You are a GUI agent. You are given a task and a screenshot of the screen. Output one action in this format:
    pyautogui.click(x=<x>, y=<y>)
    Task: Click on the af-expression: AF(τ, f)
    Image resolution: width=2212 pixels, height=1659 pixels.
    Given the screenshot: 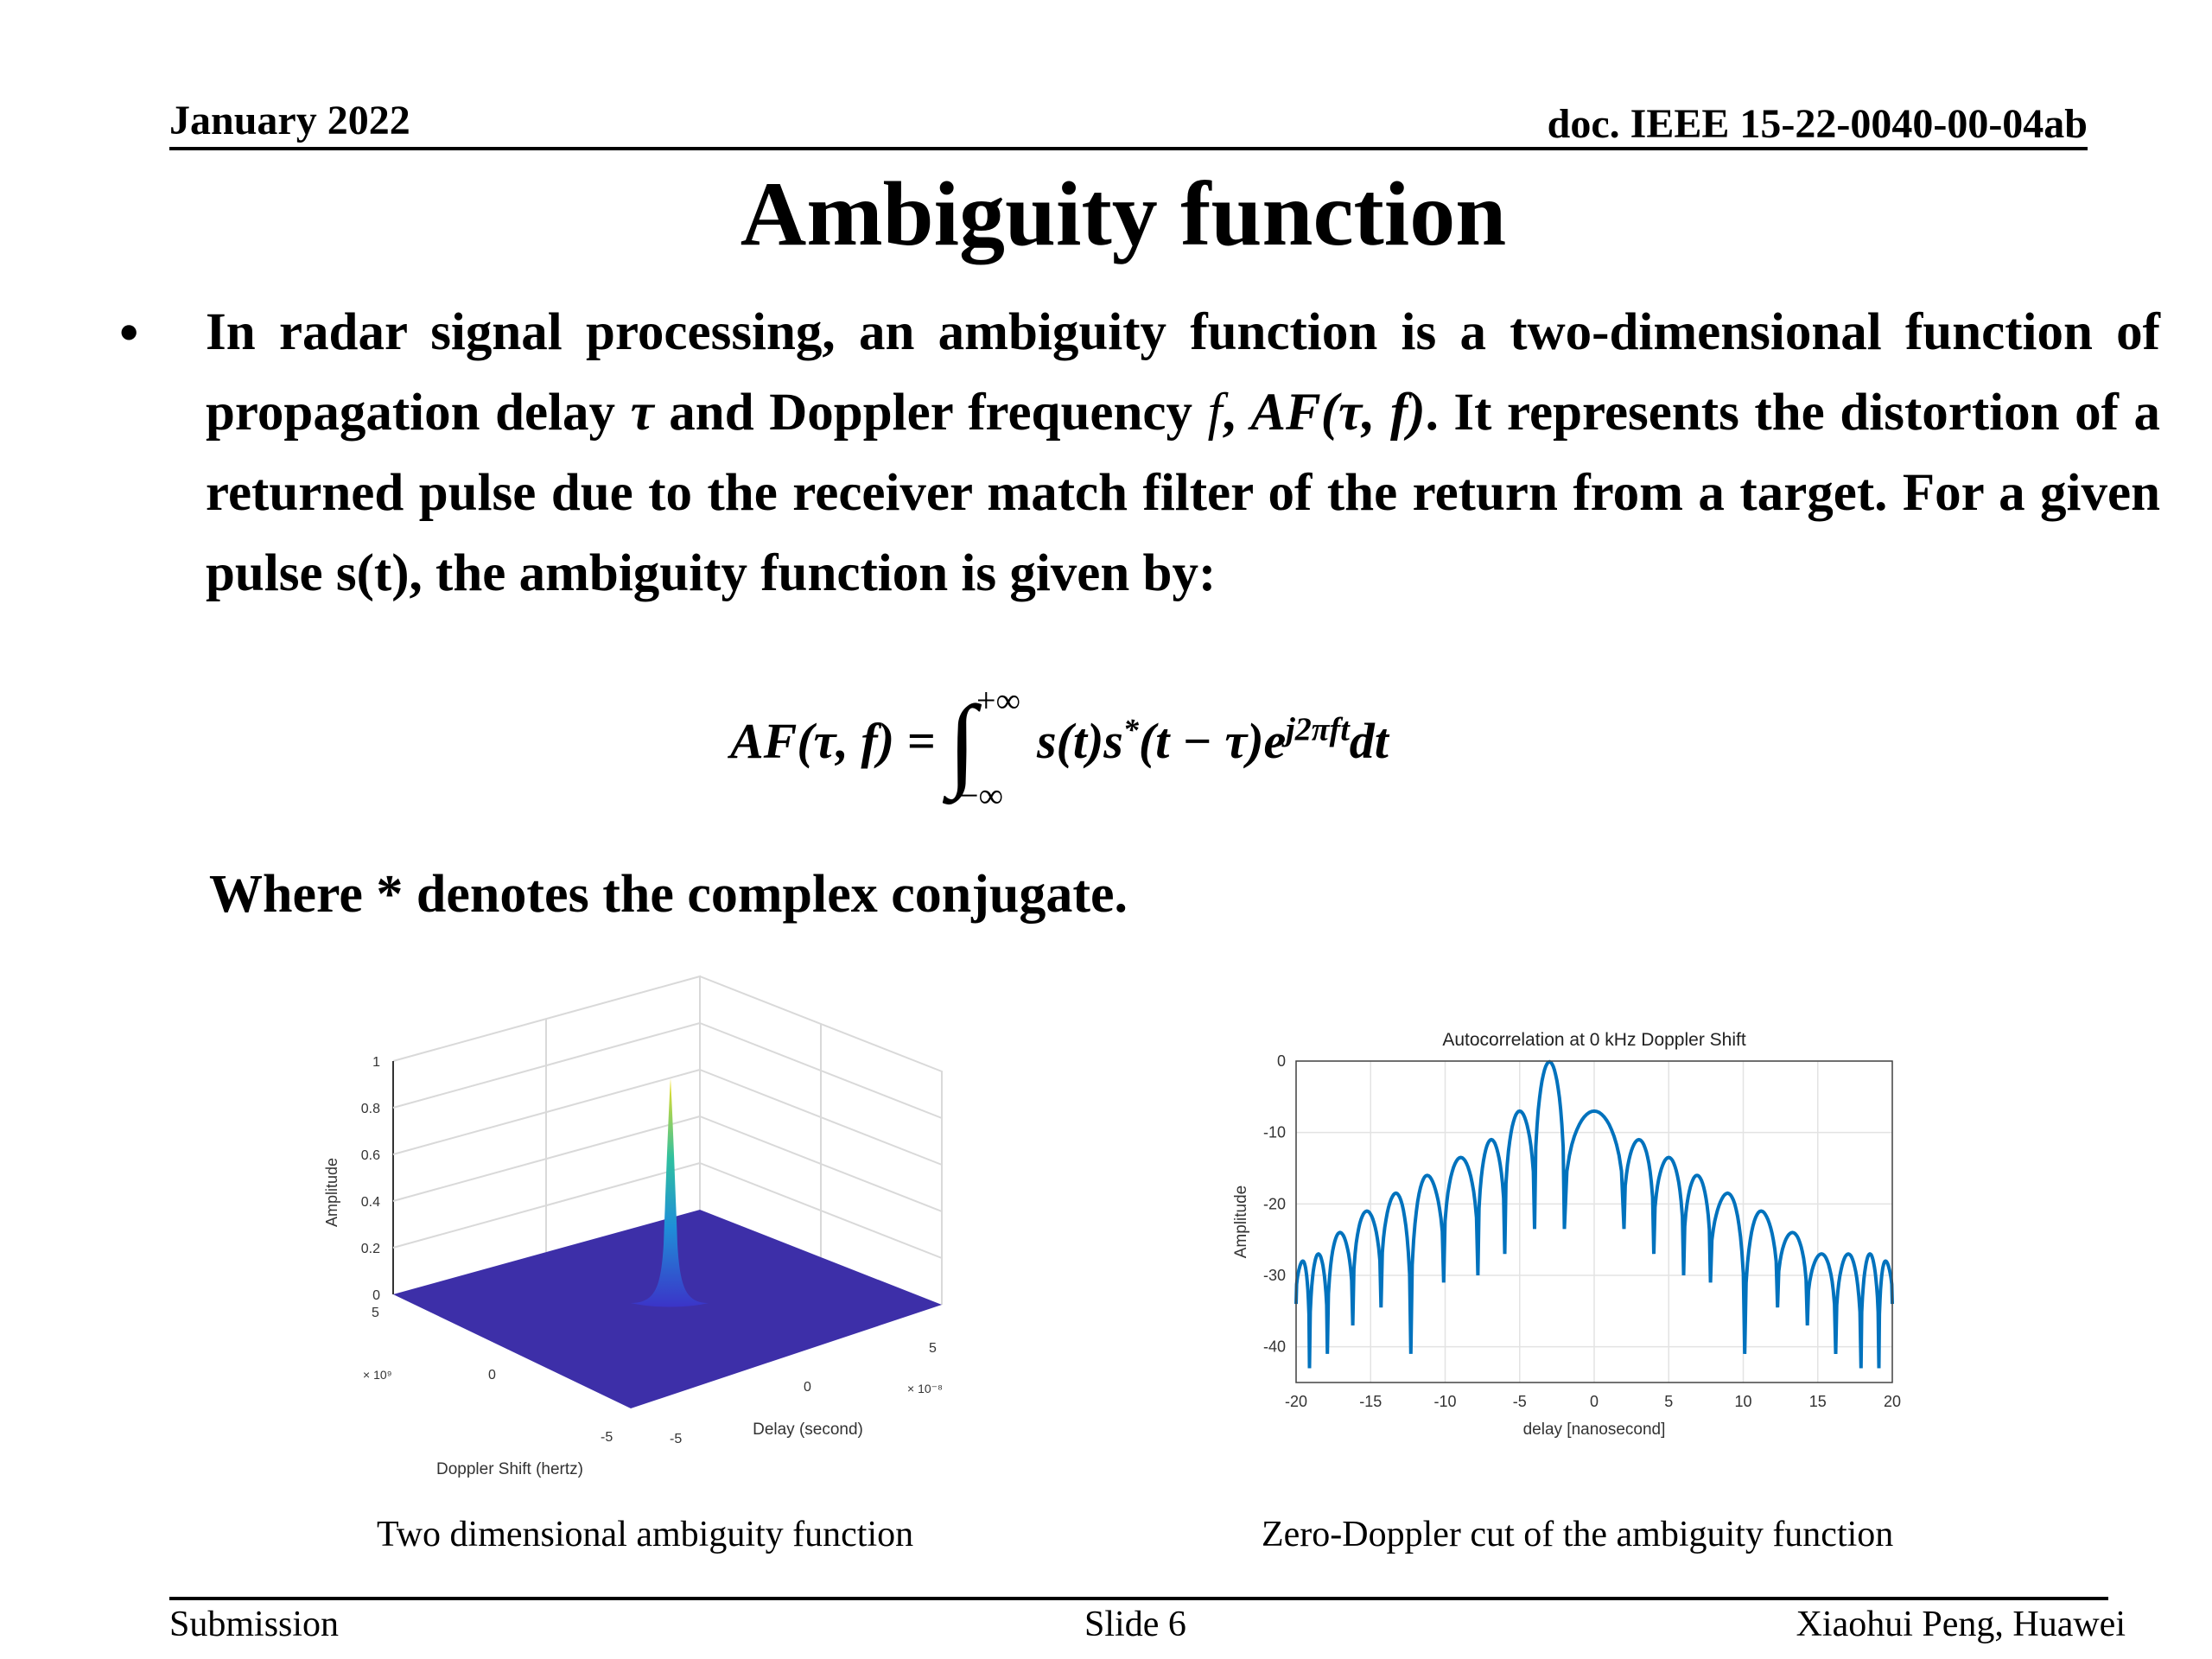 What is the action you would take?
    pyautogui.click(x=1338, y=413)
    